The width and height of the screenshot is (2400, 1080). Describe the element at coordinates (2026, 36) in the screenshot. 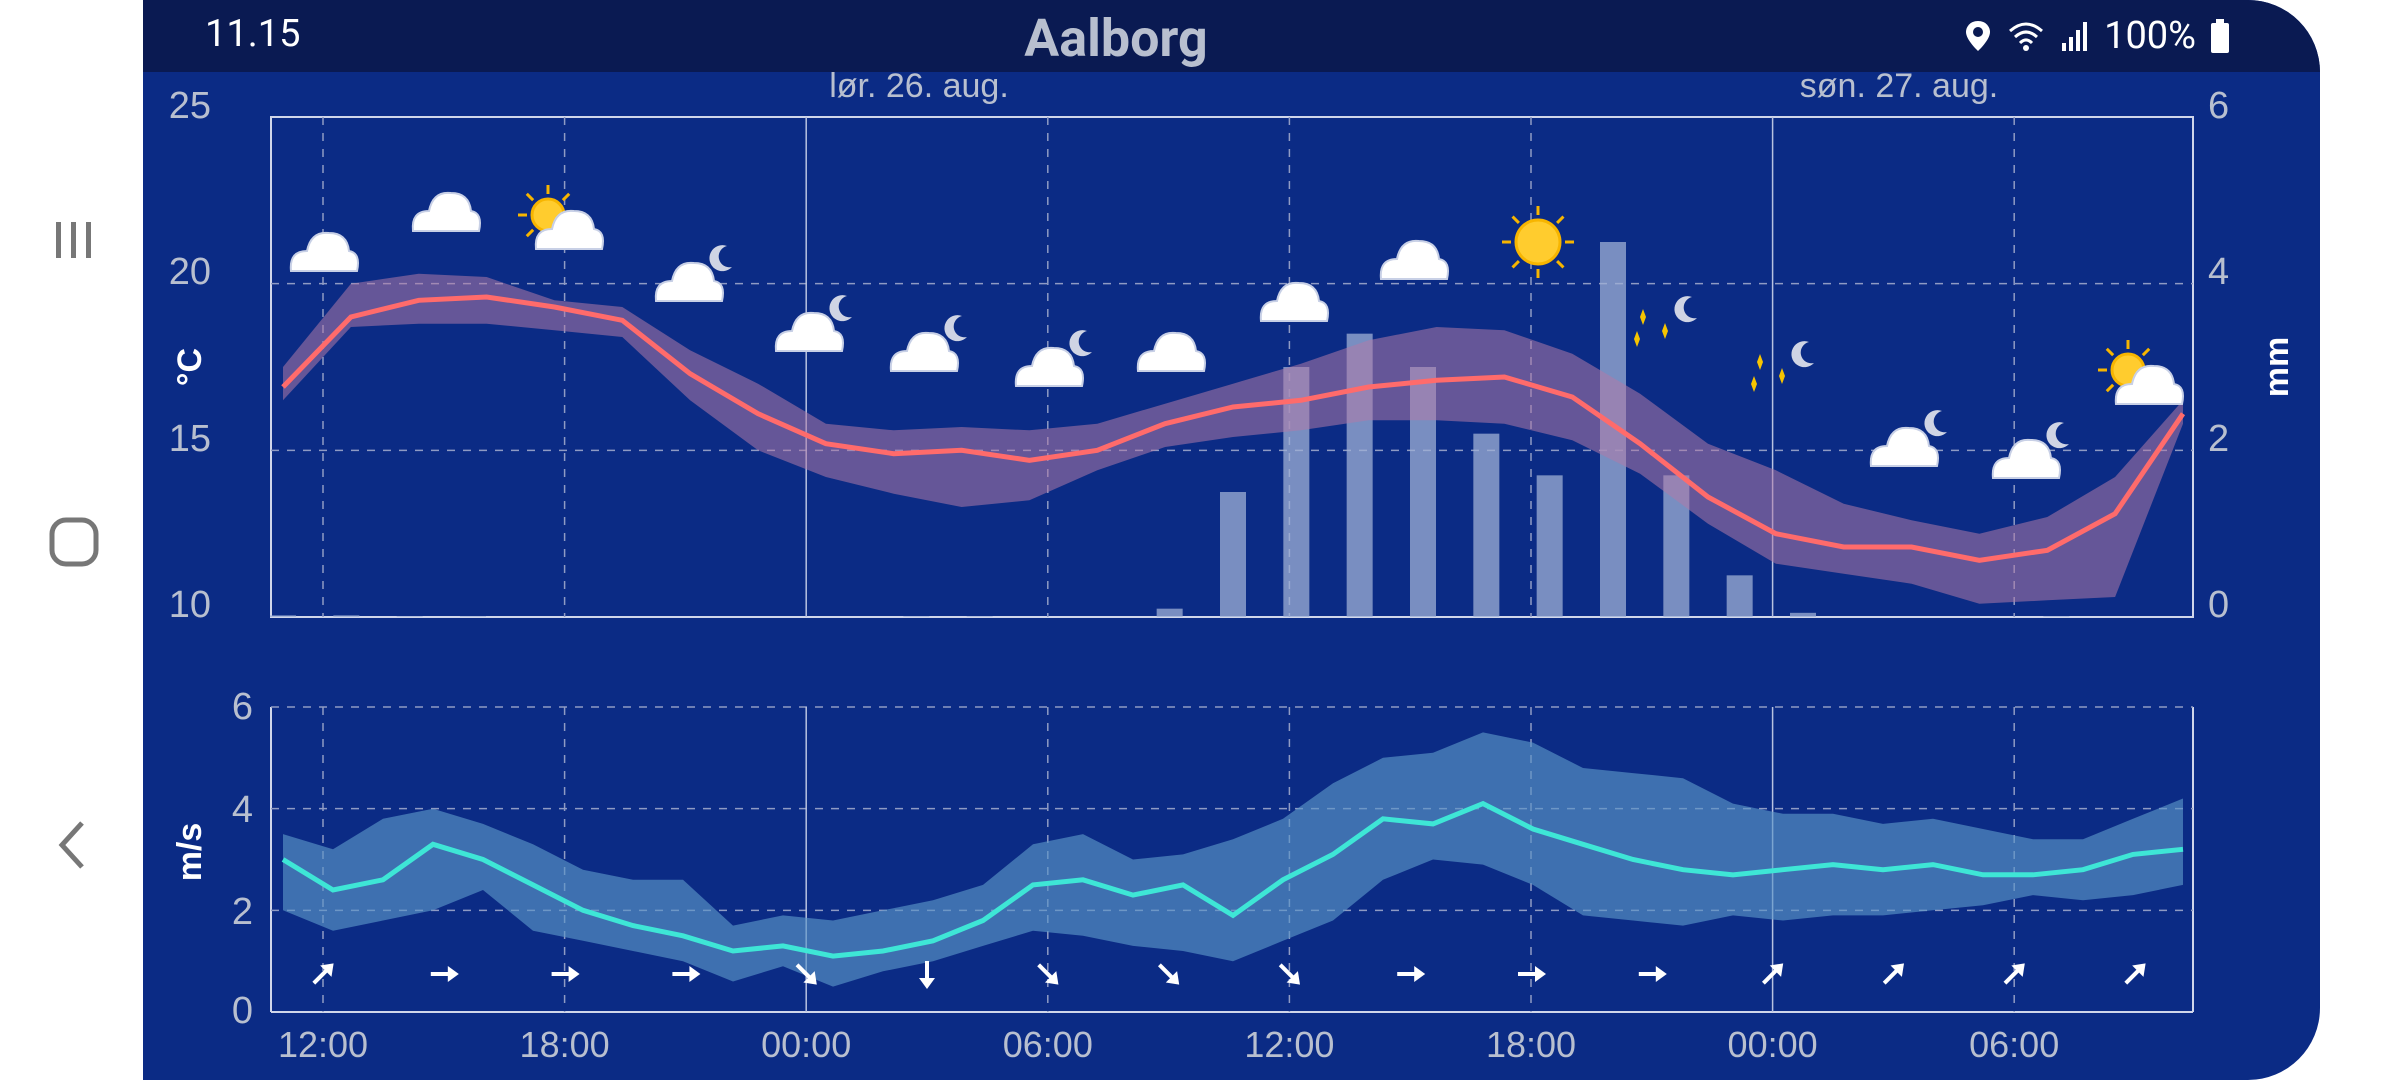

I see `wifi-icon` at that location.